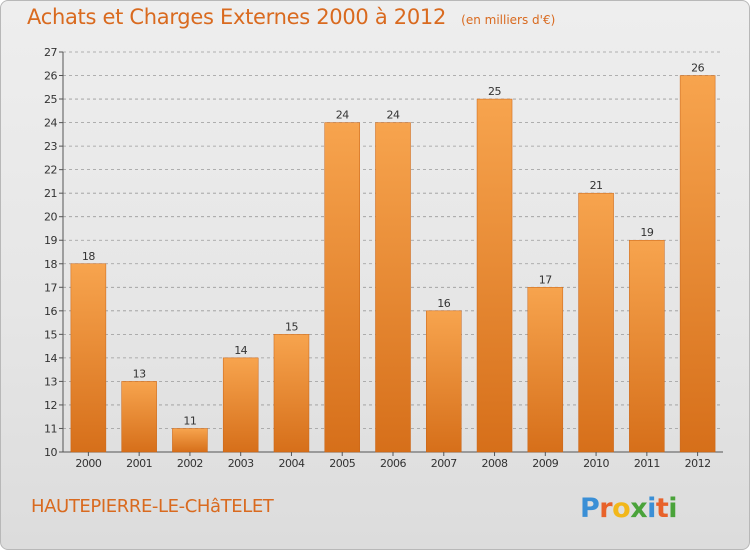  What do you see at coordinates (596, 185) in the screenshot?
I see `bar-value-label: 21` at bounding box center [596, 185].